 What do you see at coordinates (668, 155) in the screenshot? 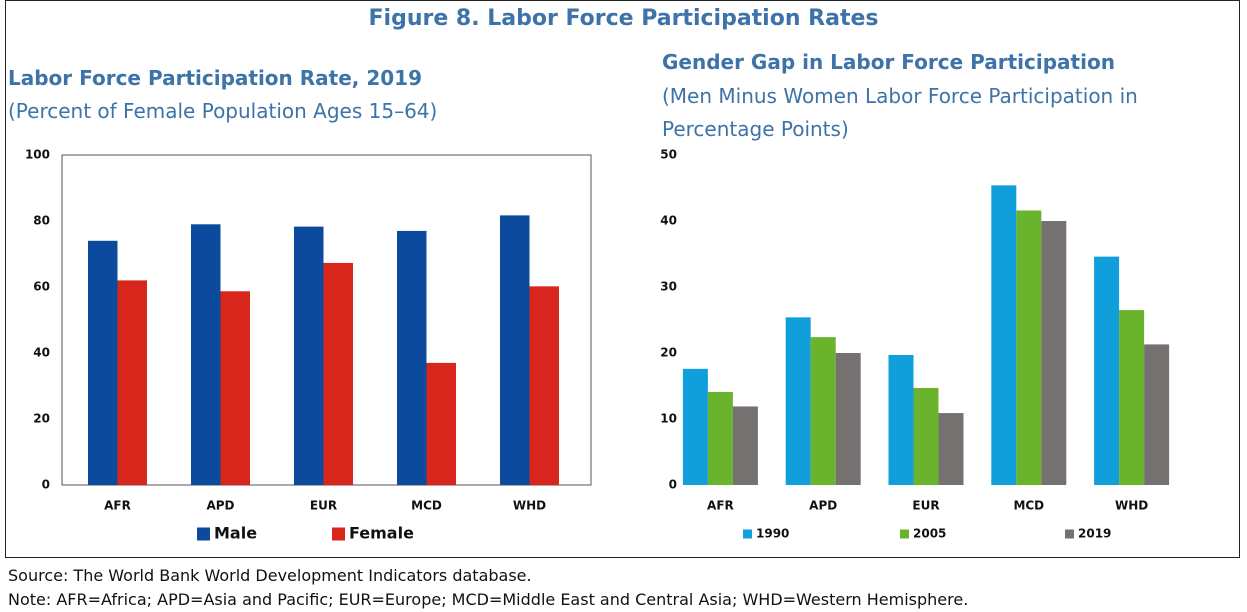
I see `y-tick-label: 50` at bounding box center [668, 155].